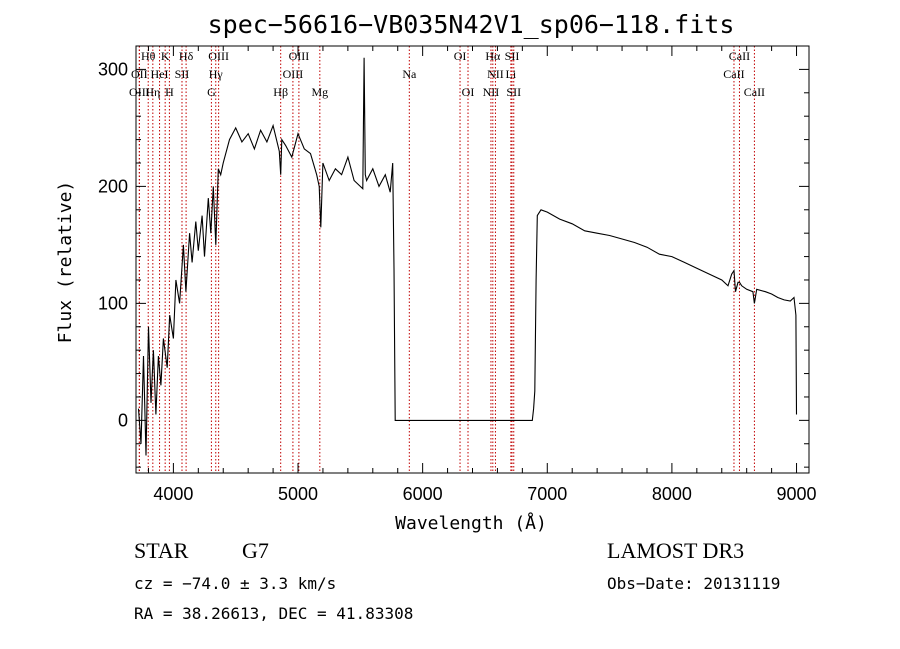  I want to click on obs-date-text: Obs−Date: 20131119, so click(693, 583).